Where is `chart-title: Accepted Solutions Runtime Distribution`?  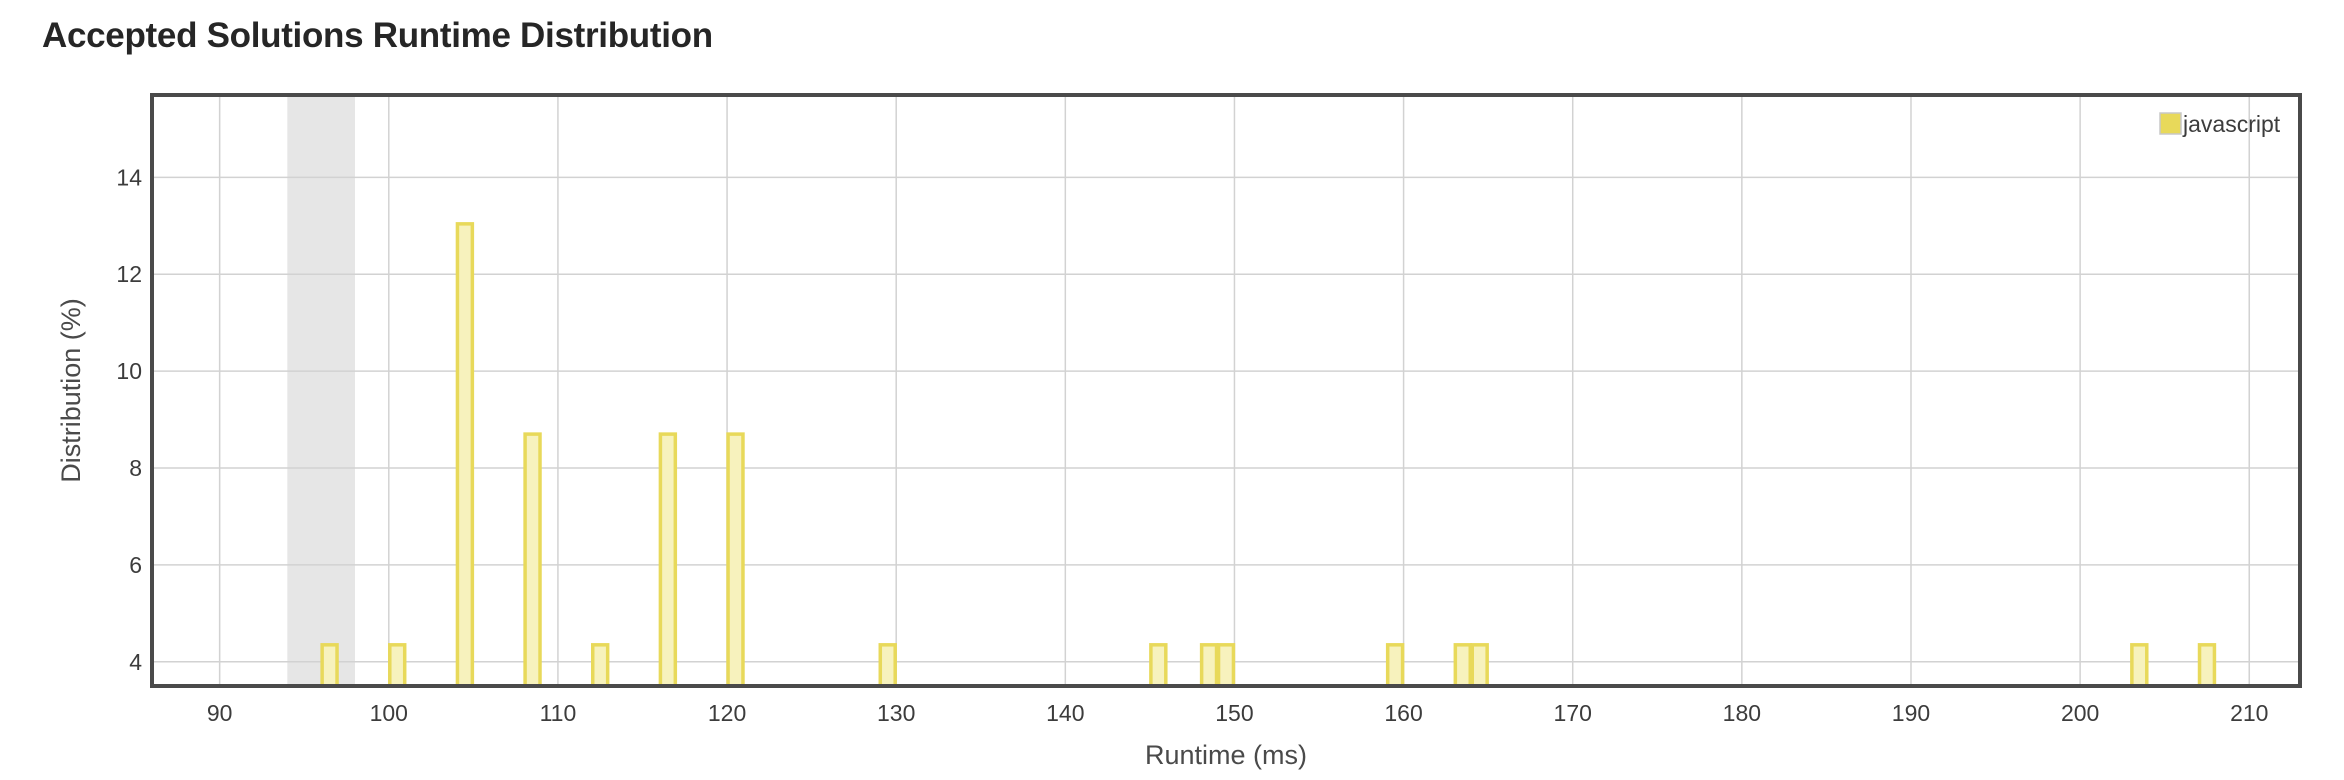 chart-title: Accepted Solutions Runtime Distribution is located at coordinates (377, 35).